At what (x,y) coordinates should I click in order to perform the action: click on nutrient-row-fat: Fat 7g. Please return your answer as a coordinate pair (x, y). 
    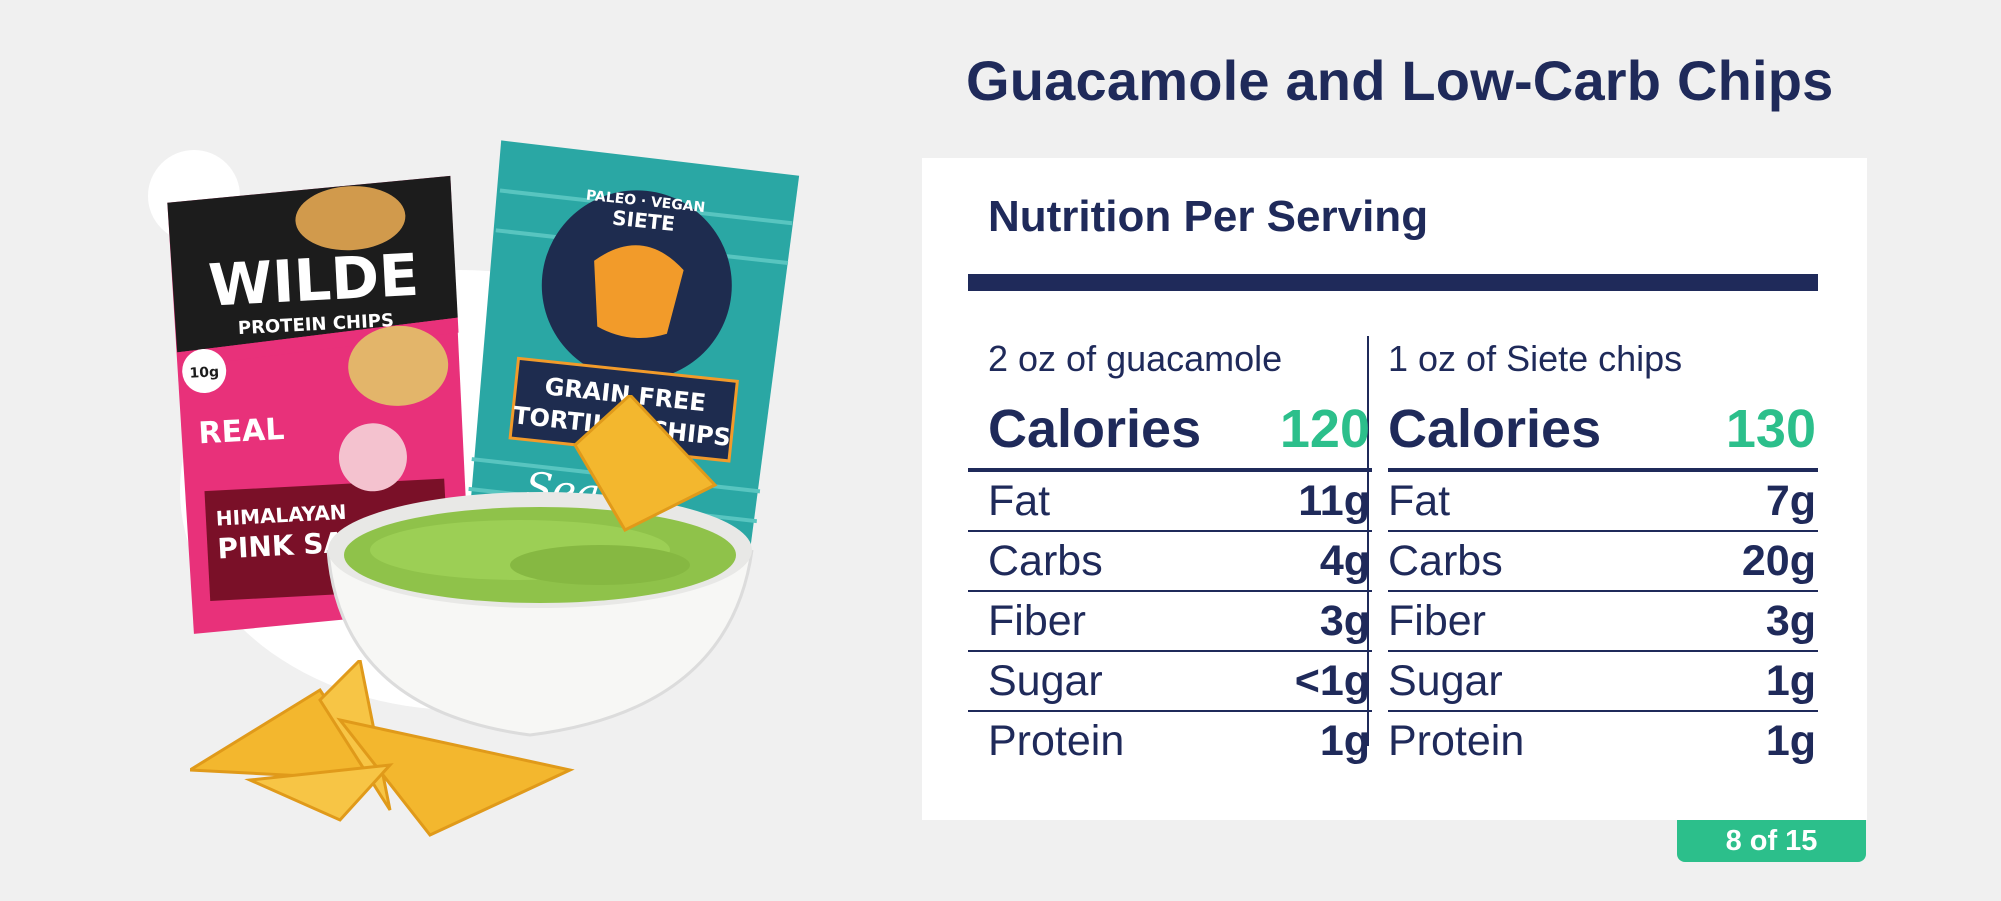
    Looking at the image, I should click on (1603, 502).